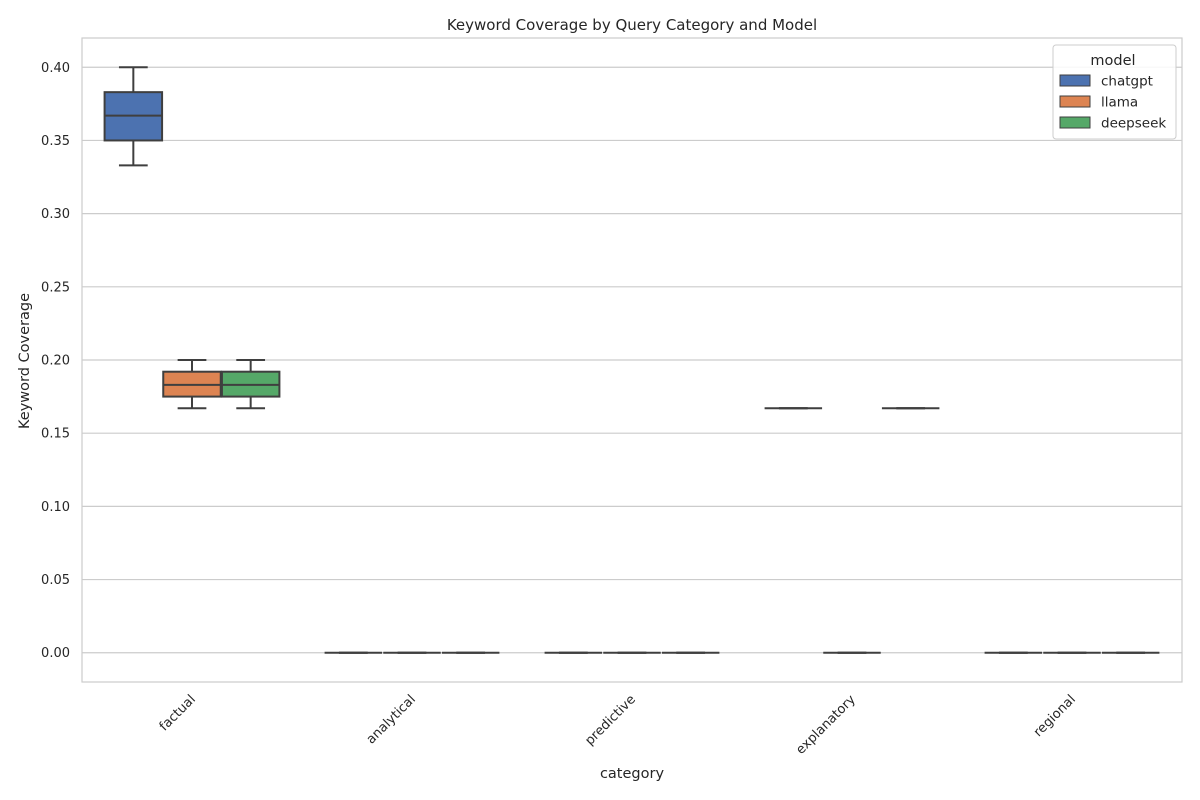 The height and width of the screenshot is (800, 1200). I want to click on y-tick-label: 0.20, so click(55, 361).